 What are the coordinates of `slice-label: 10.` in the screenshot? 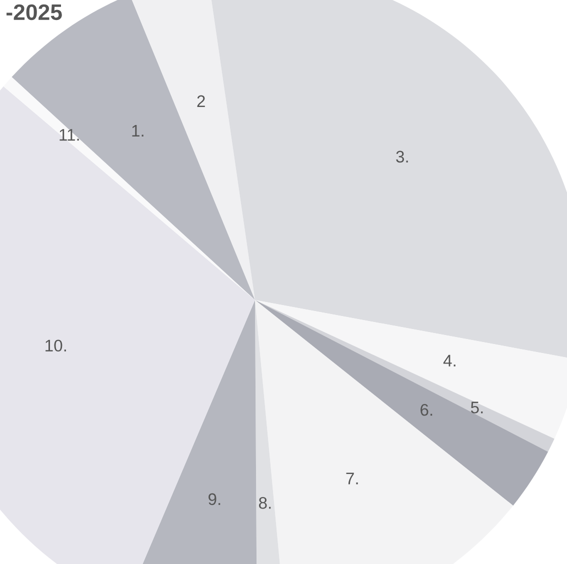 It's located at (56, 346).